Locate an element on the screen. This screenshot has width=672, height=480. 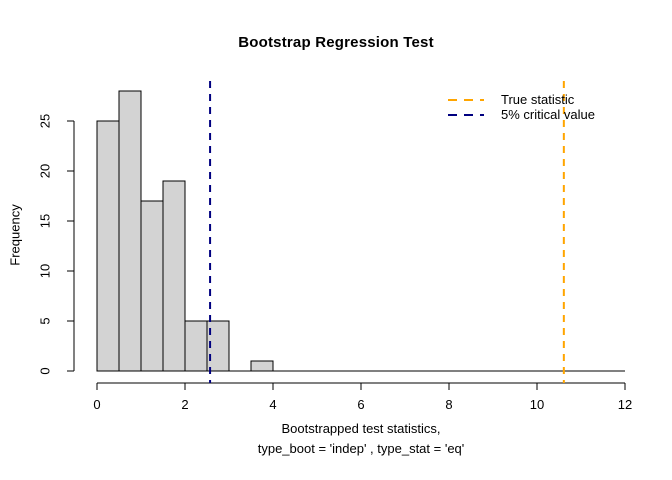
legend: True statistic 5% critical value is located at coordinates (521, 107).